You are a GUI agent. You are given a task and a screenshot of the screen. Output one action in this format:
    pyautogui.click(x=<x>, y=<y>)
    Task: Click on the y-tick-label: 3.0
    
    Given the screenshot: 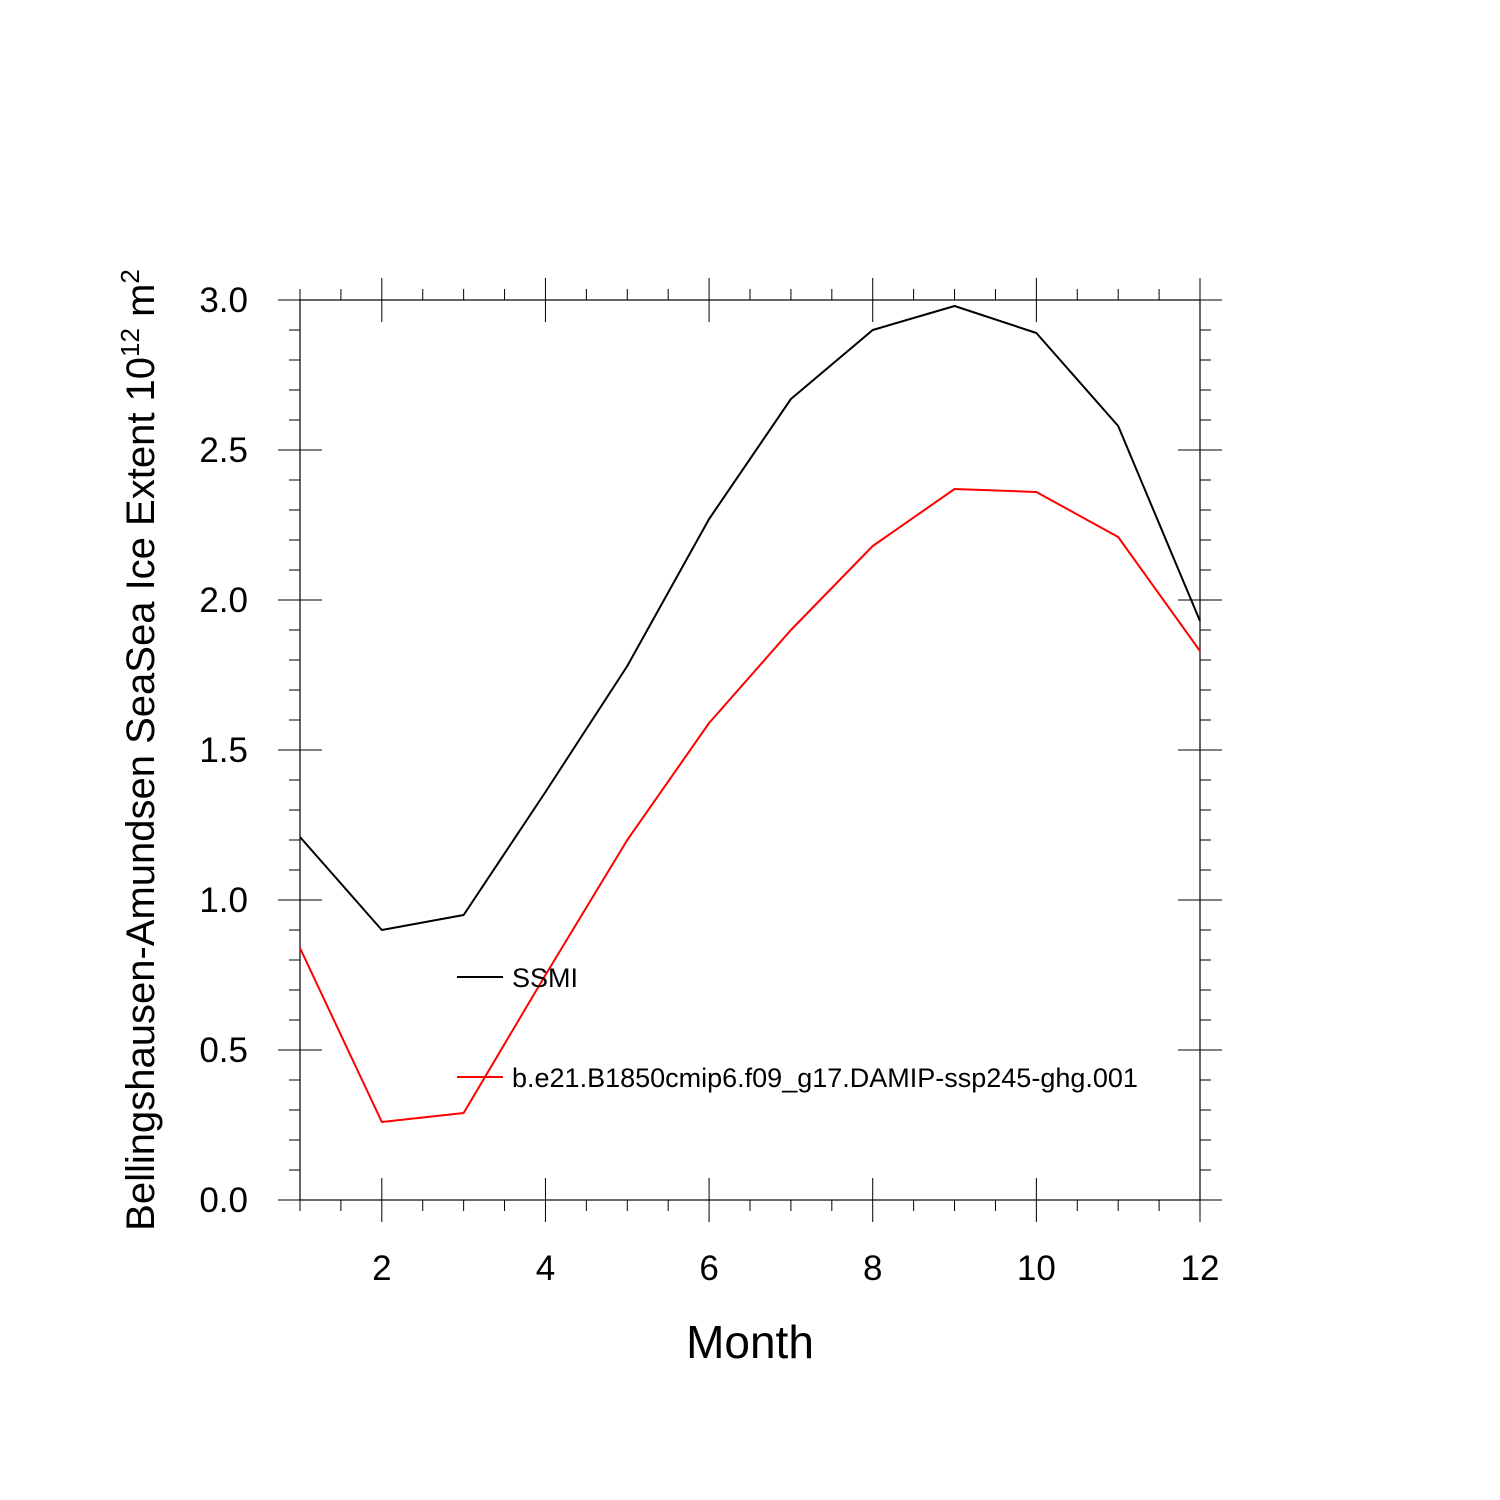 What is the action you would take?
    pyautogui.click(x=223, y=300)
    